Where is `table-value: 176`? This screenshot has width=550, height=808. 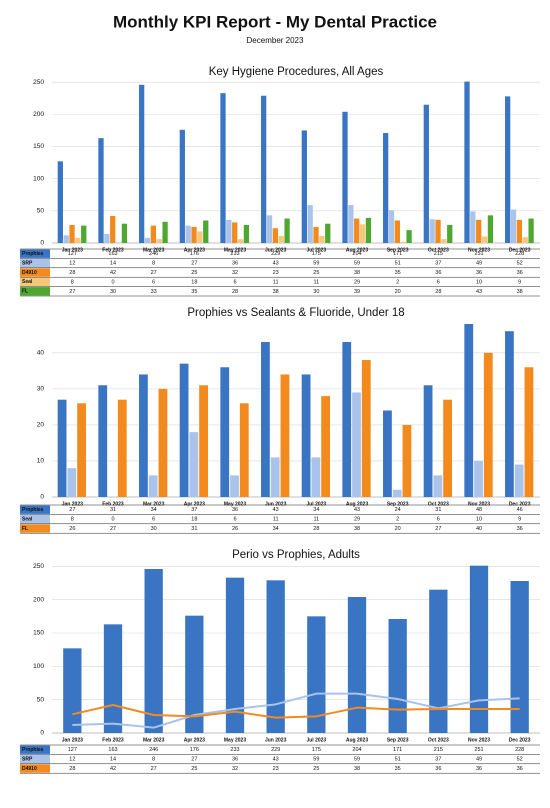
table-value: 176 is located at coordinates (194, 750).